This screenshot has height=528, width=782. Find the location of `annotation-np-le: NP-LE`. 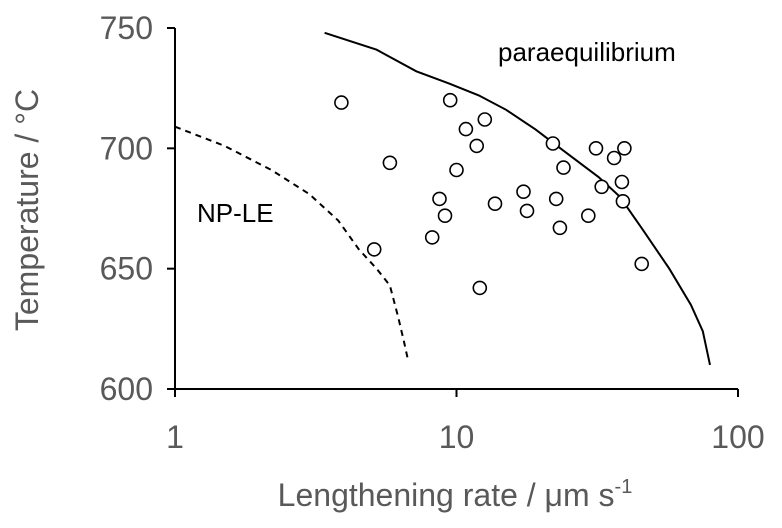

annotation-np-le: NP-LE is located at coordinates (235, 213).